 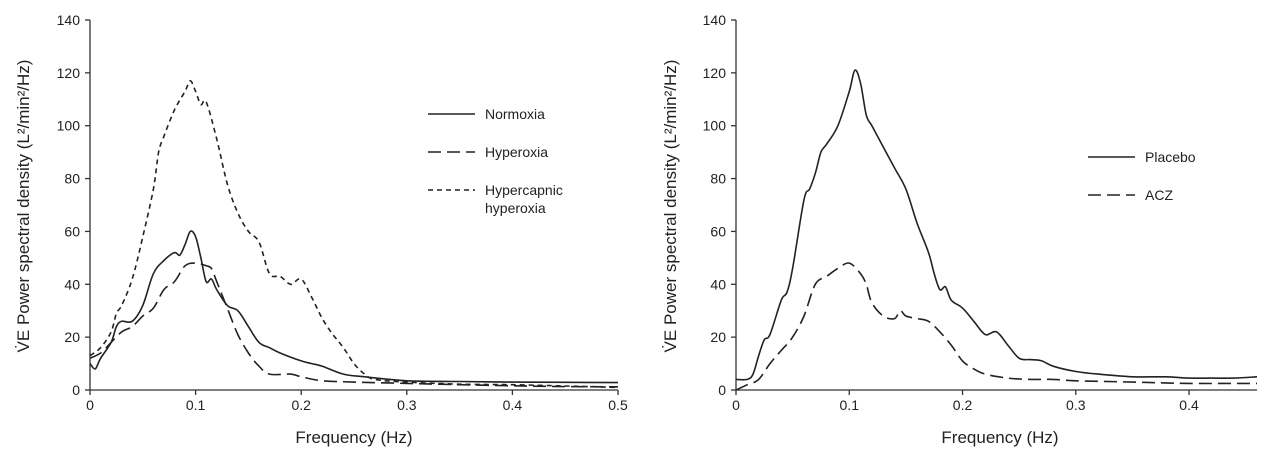 What do you see at coordinates (516, 152) in the screenshot?
I see `legend-label-hyperoxia: Hyperoxia` at bounding box center [516, 152].